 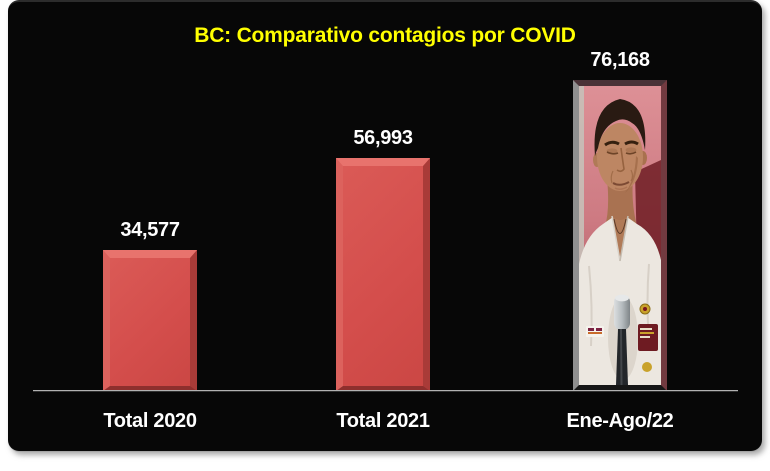 I want to click on value-label-ene-ago-22: 76,168, so click(x=620, y=60).